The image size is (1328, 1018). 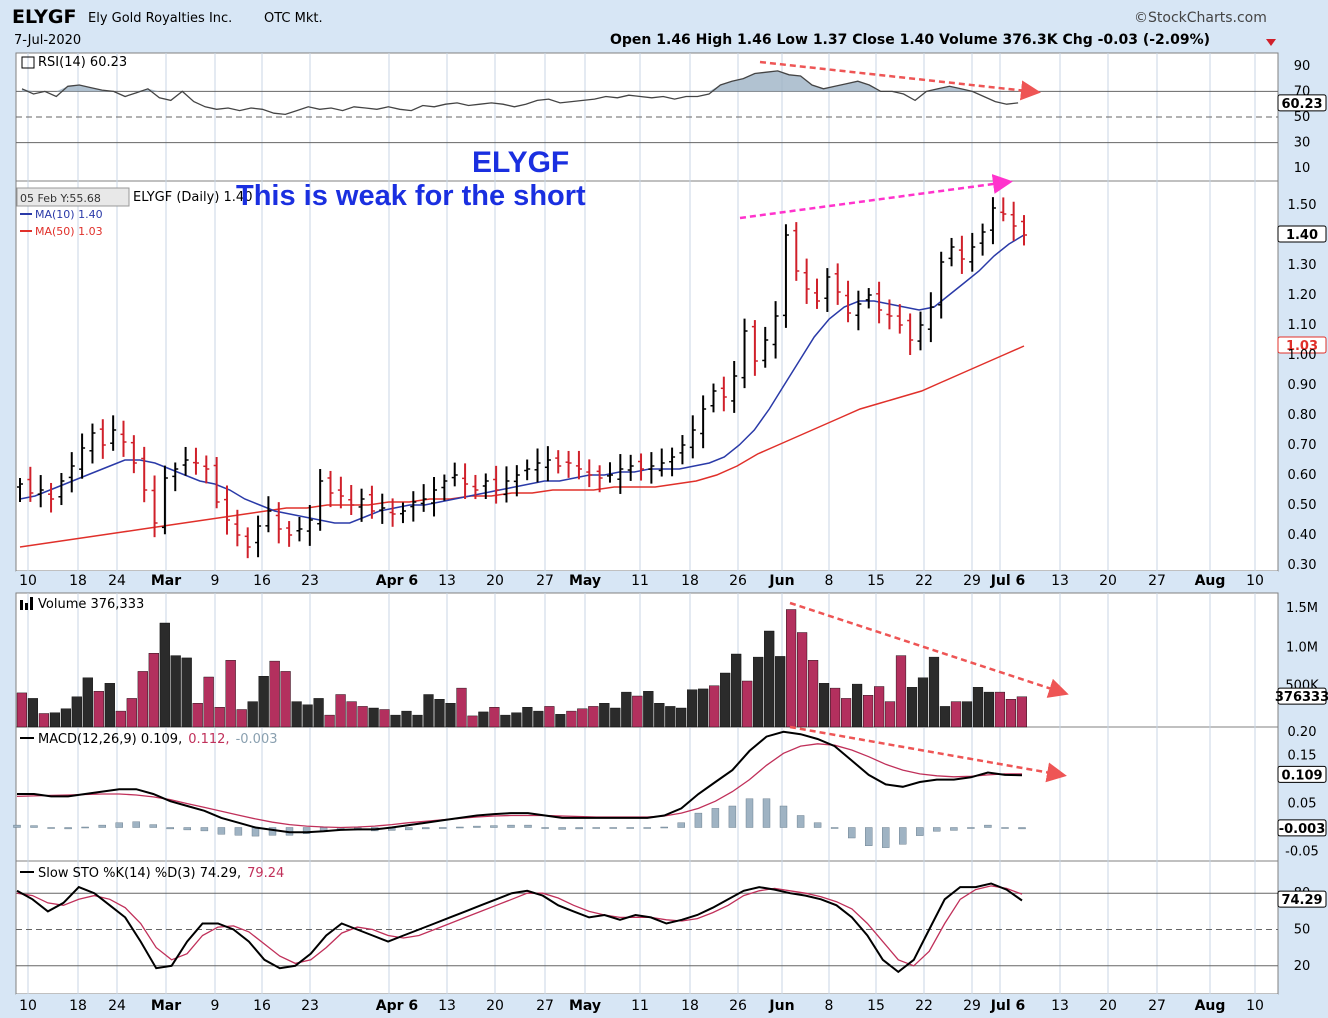 What do you see at coordinates (262, 1006) in the screenshot?
I see `x-tick-label: 16` at bounding box center [262, 1006].